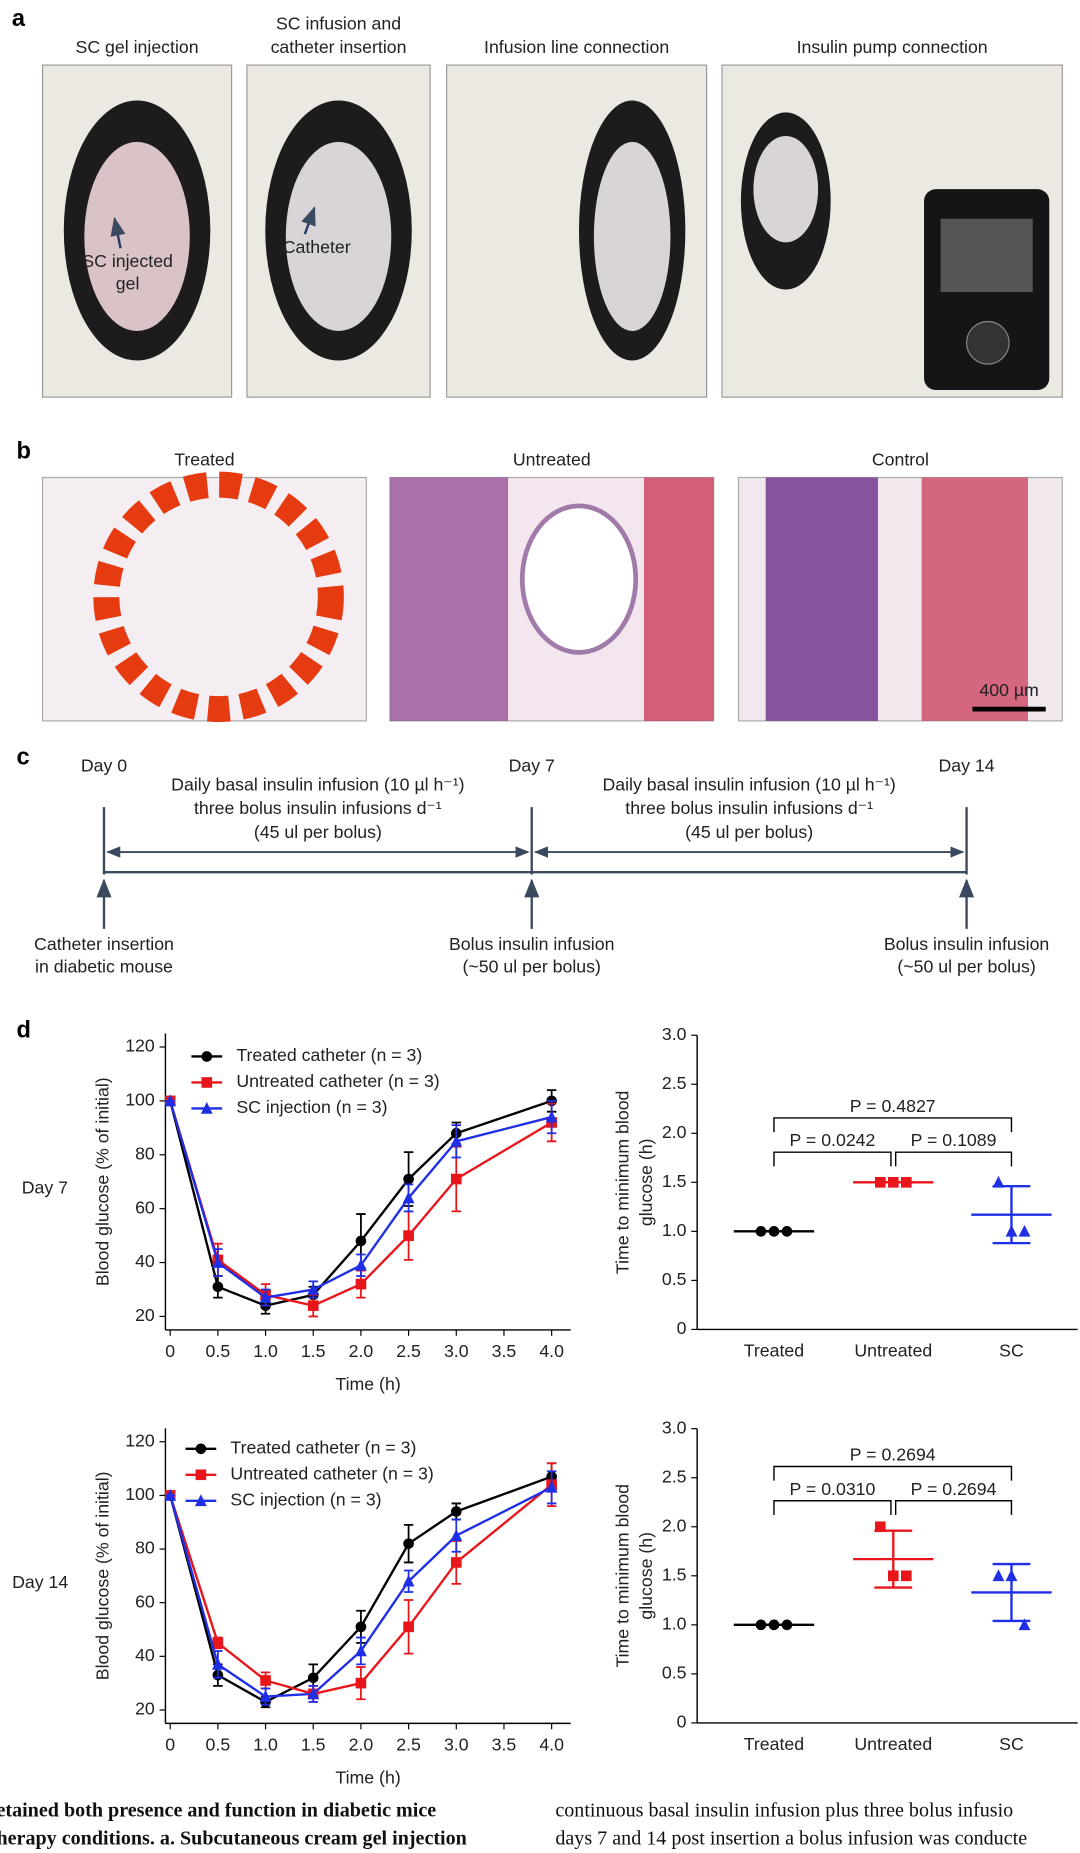 The width and height of the screenshot is (1080, 1853). What do you see at coordinates (140, 1494) in the screenshot?
I see `y-tick-label: 100` at bounding box center [140, 1494].